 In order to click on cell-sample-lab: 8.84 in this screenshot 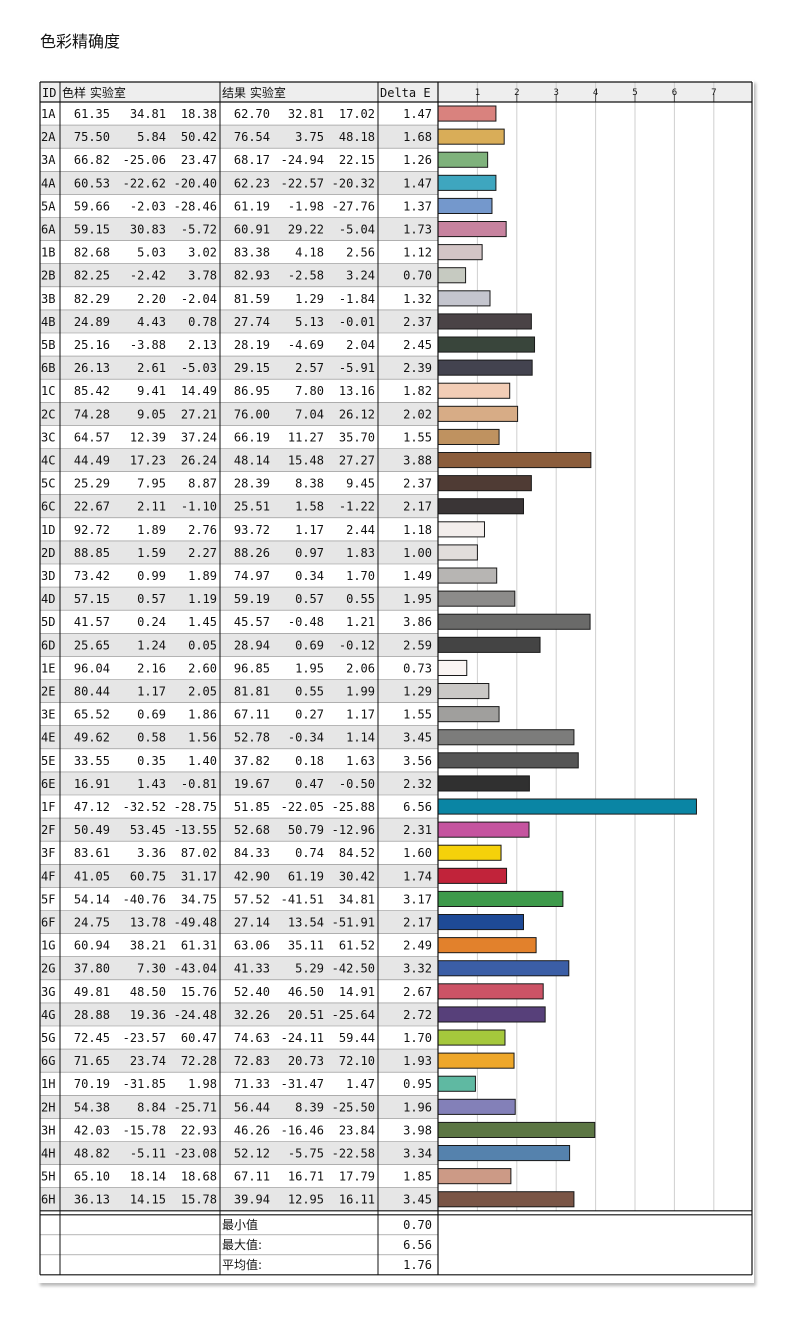, I will do `click(151, 1107)`.